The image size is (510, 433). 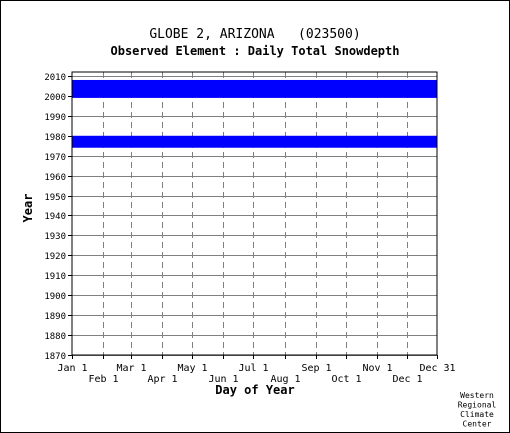 I want to click on y-tick-label: 1950, so click(x=55, y=198).